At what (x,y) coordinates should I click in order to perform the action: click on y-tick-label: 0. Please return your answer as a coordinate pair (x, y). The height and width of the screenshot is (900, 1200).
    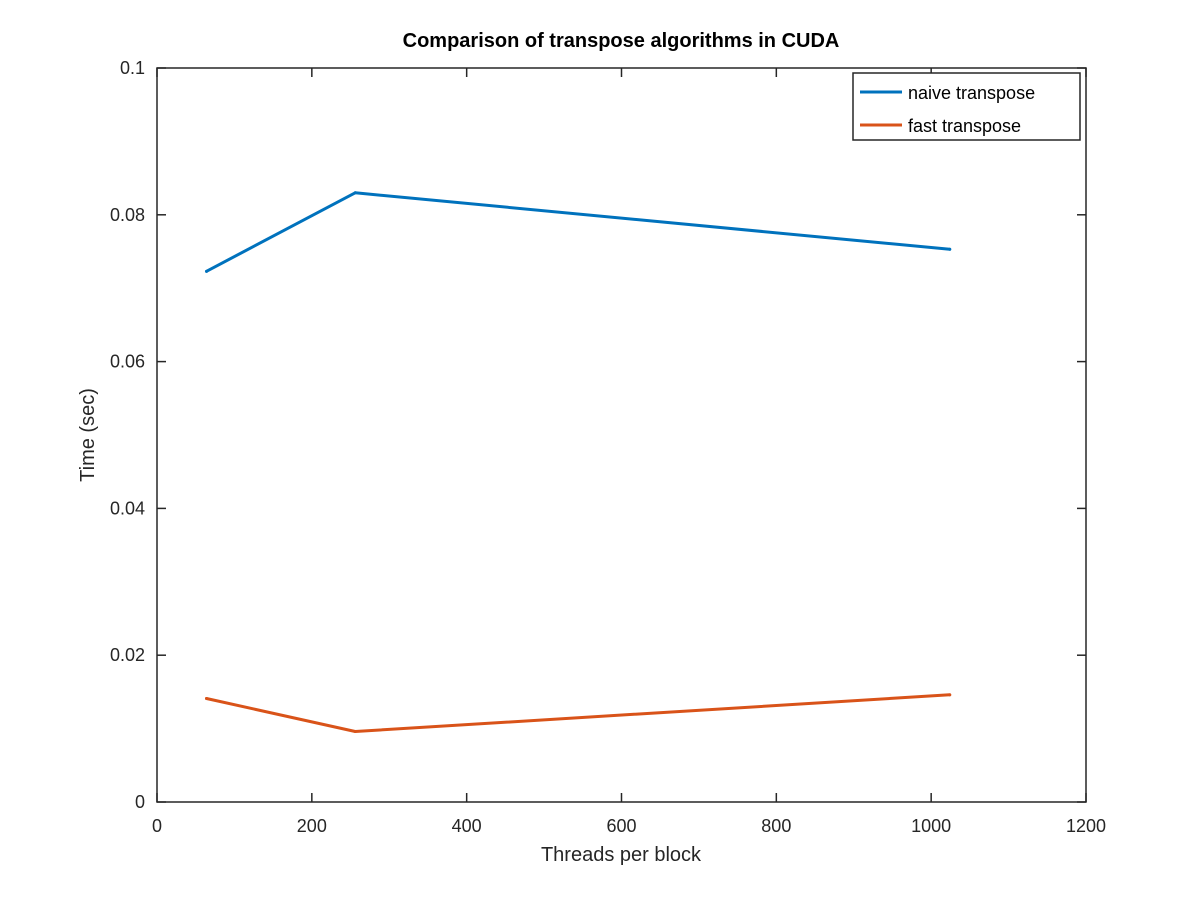
    Looking at the image, I should click on (140, 802).